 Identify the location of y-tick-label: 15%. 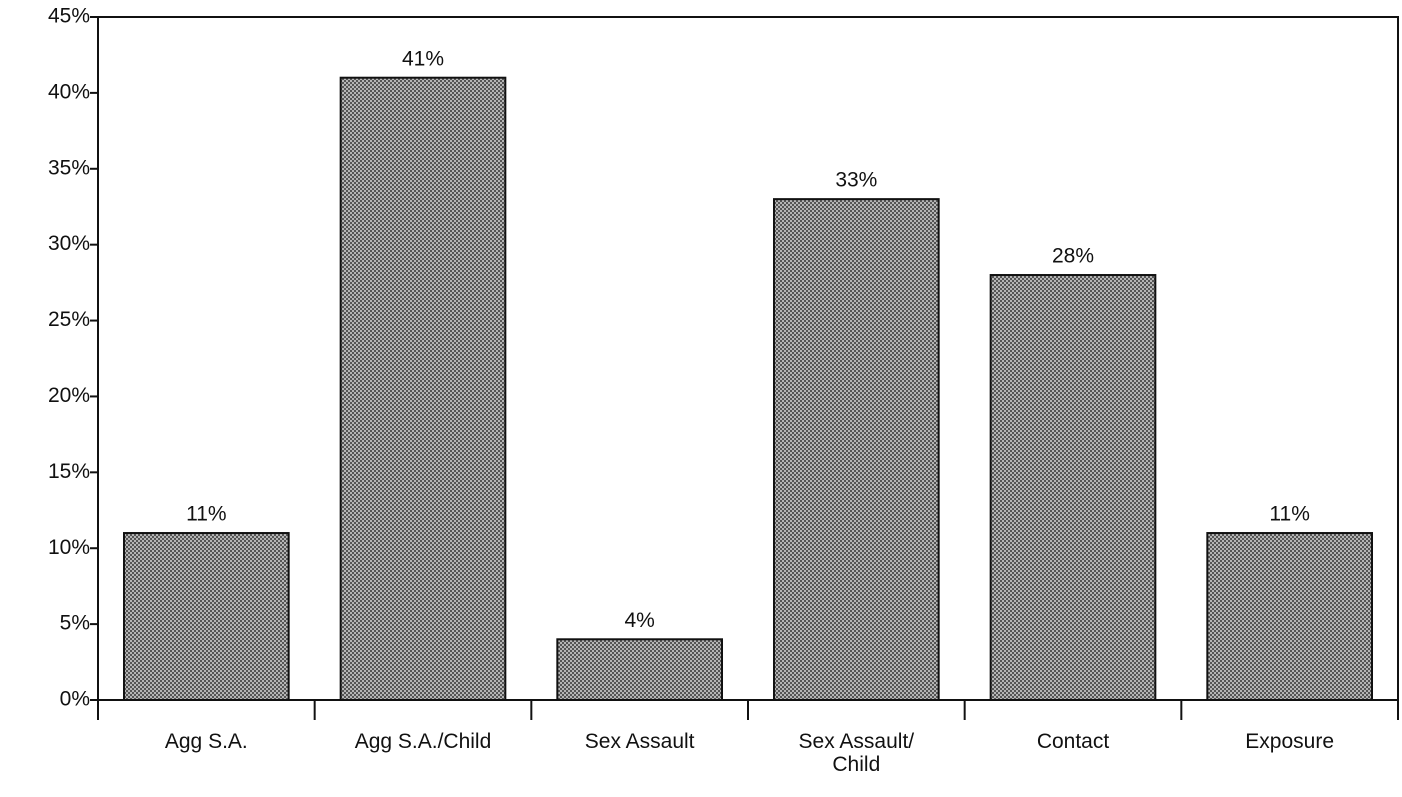
(69, 471).